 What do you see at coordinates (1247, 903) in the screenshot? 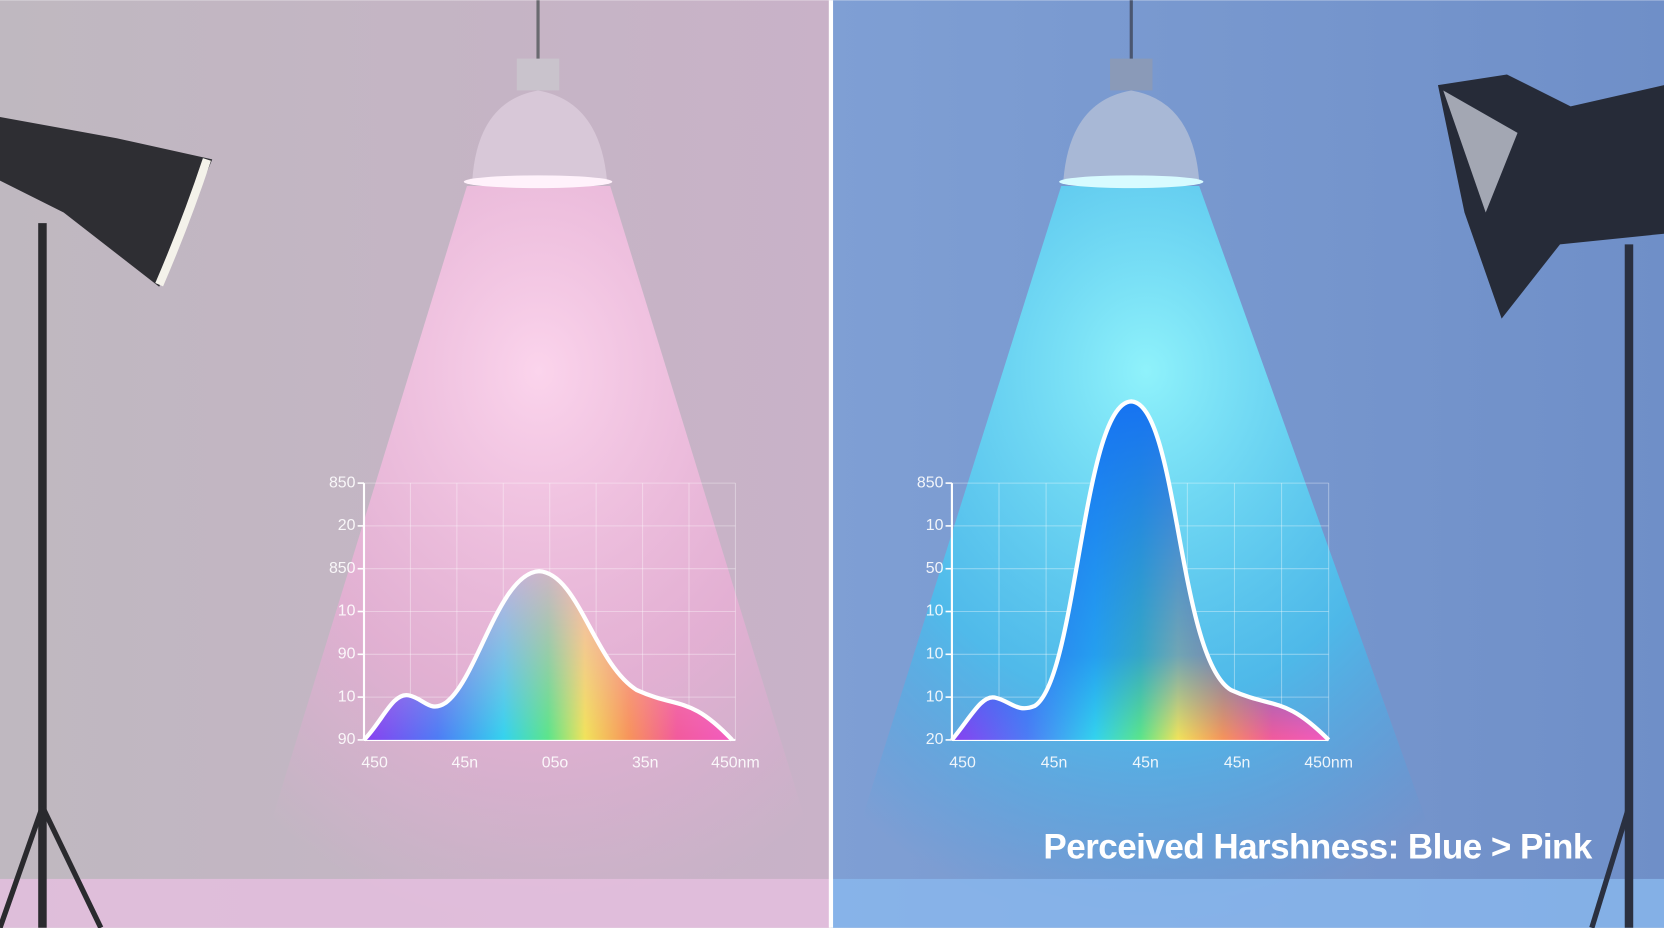
I see `right-floor` at bounding box center [1247, 903].